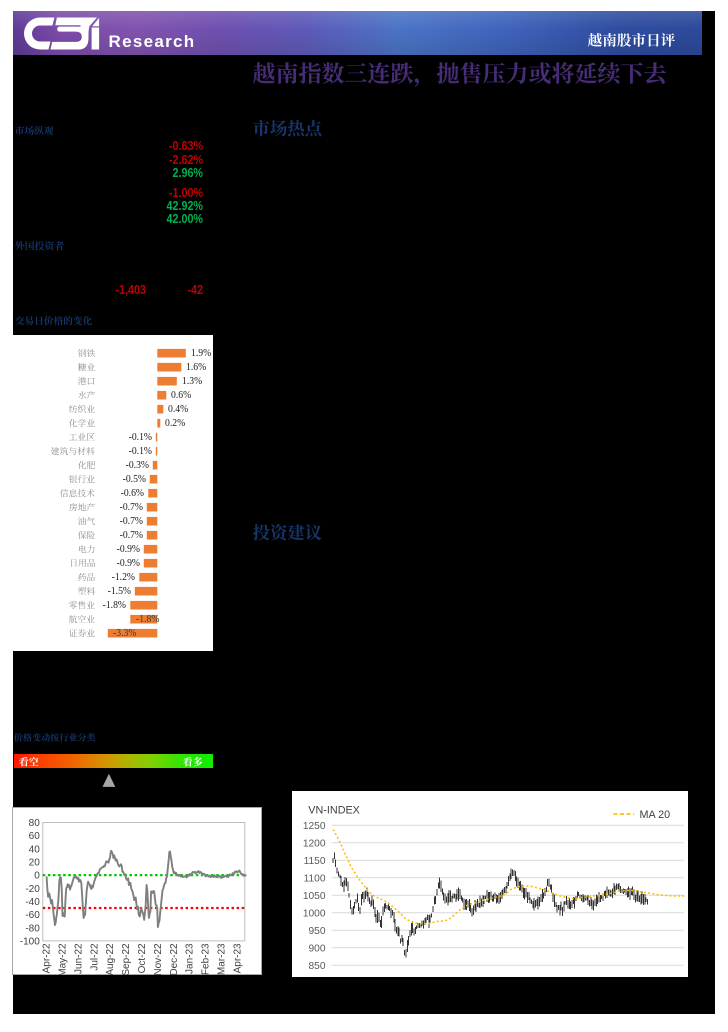 The image size is (728, 1032). What do you see at coordinates (142, 957) in the screenshot?
I see `svg-text: Oct-22` at bounding box center [142, 957].